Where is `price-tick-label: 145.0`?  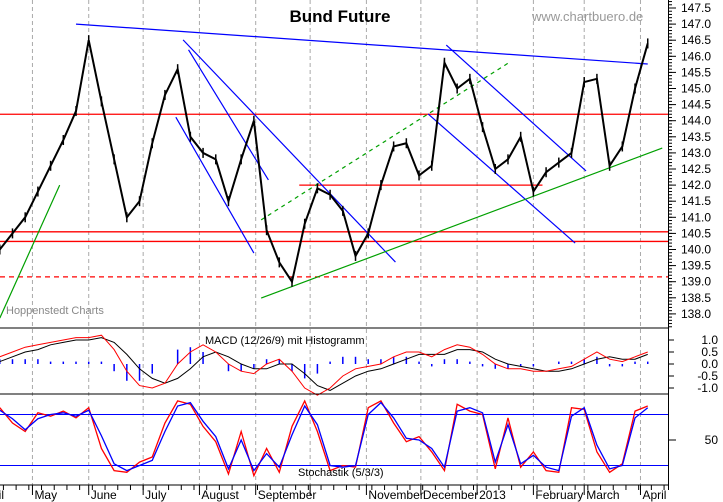
price-tick-label: 145.0 is located at coordinates (696, 89).